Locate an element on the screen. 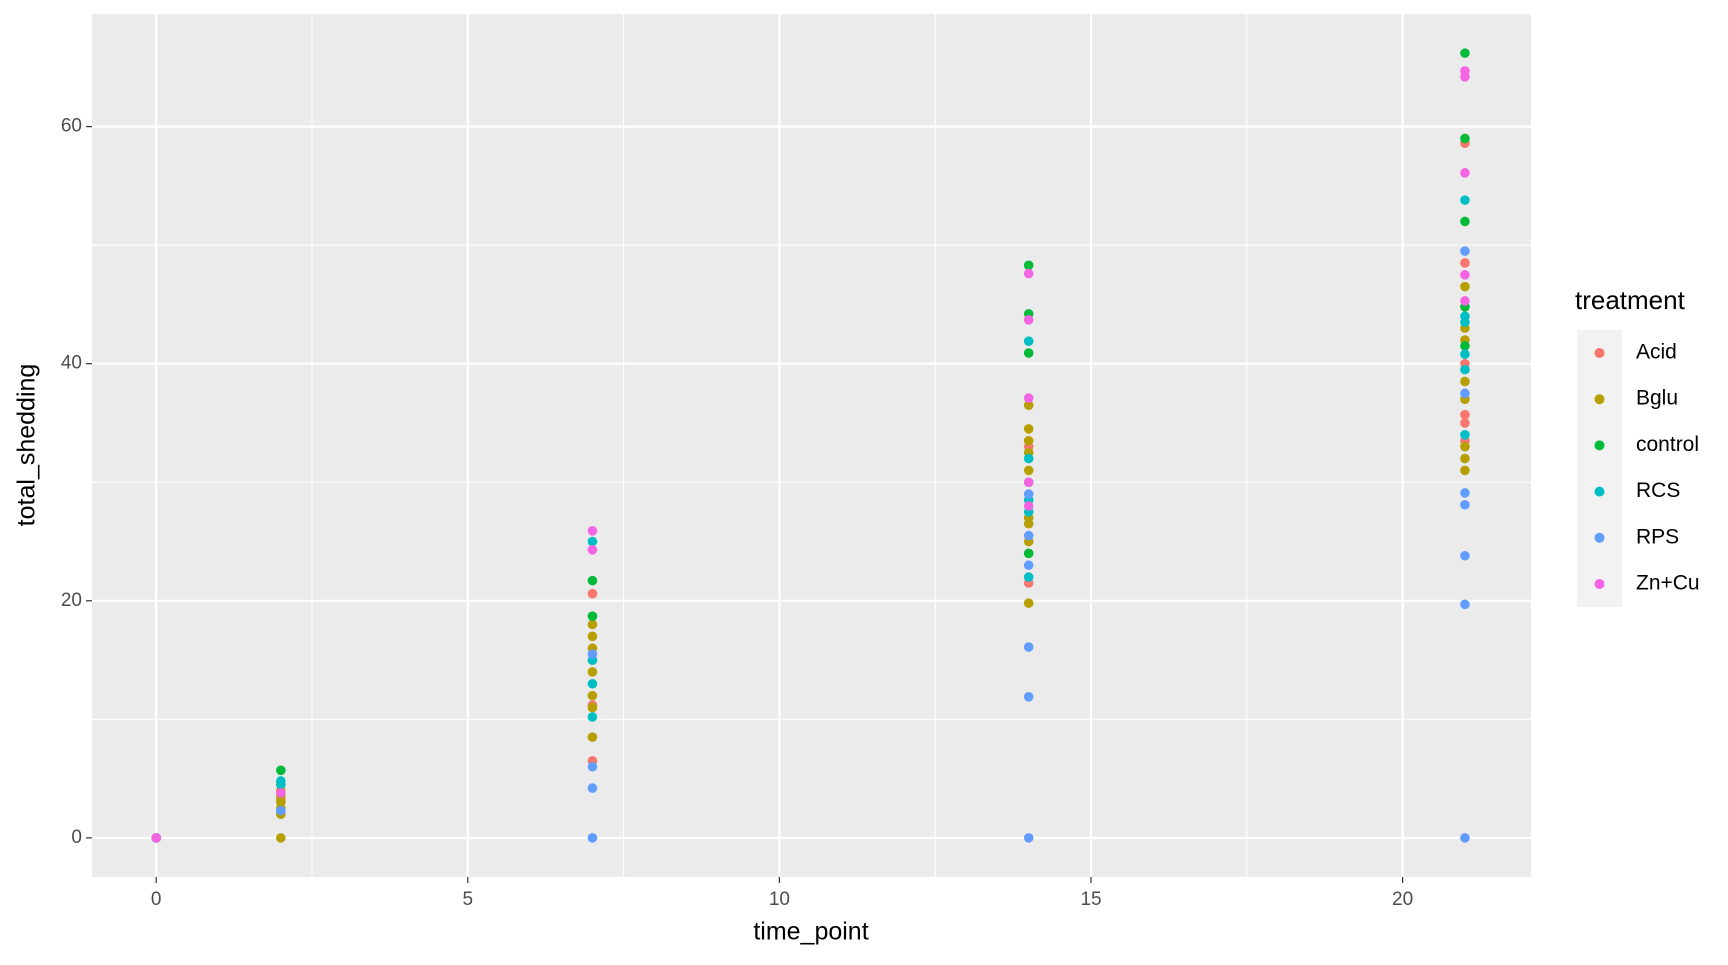 The width and height of the screenshot is (1728, 965). legend-label: RCS is located at coordinates (1658, 490).